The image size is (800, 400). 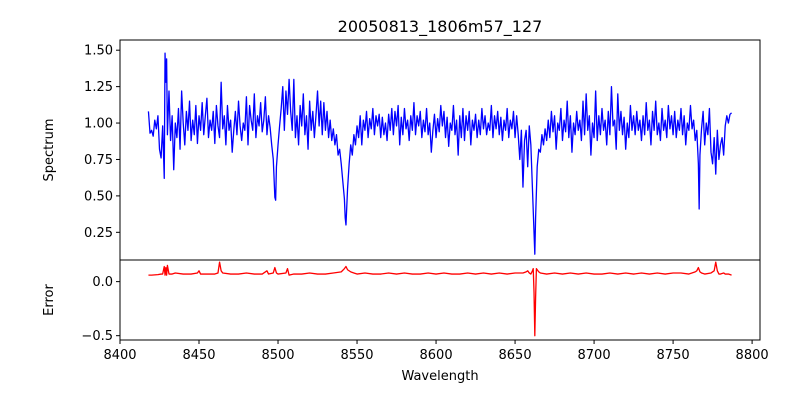 I want to click on chart-title: 20050813_1806m57_127, so click(x=440, y=27).